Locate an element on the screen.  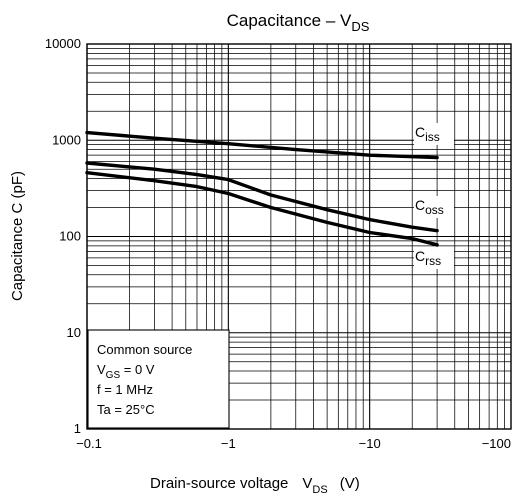
conditions-box-frame is located at coordinates (158, 379).